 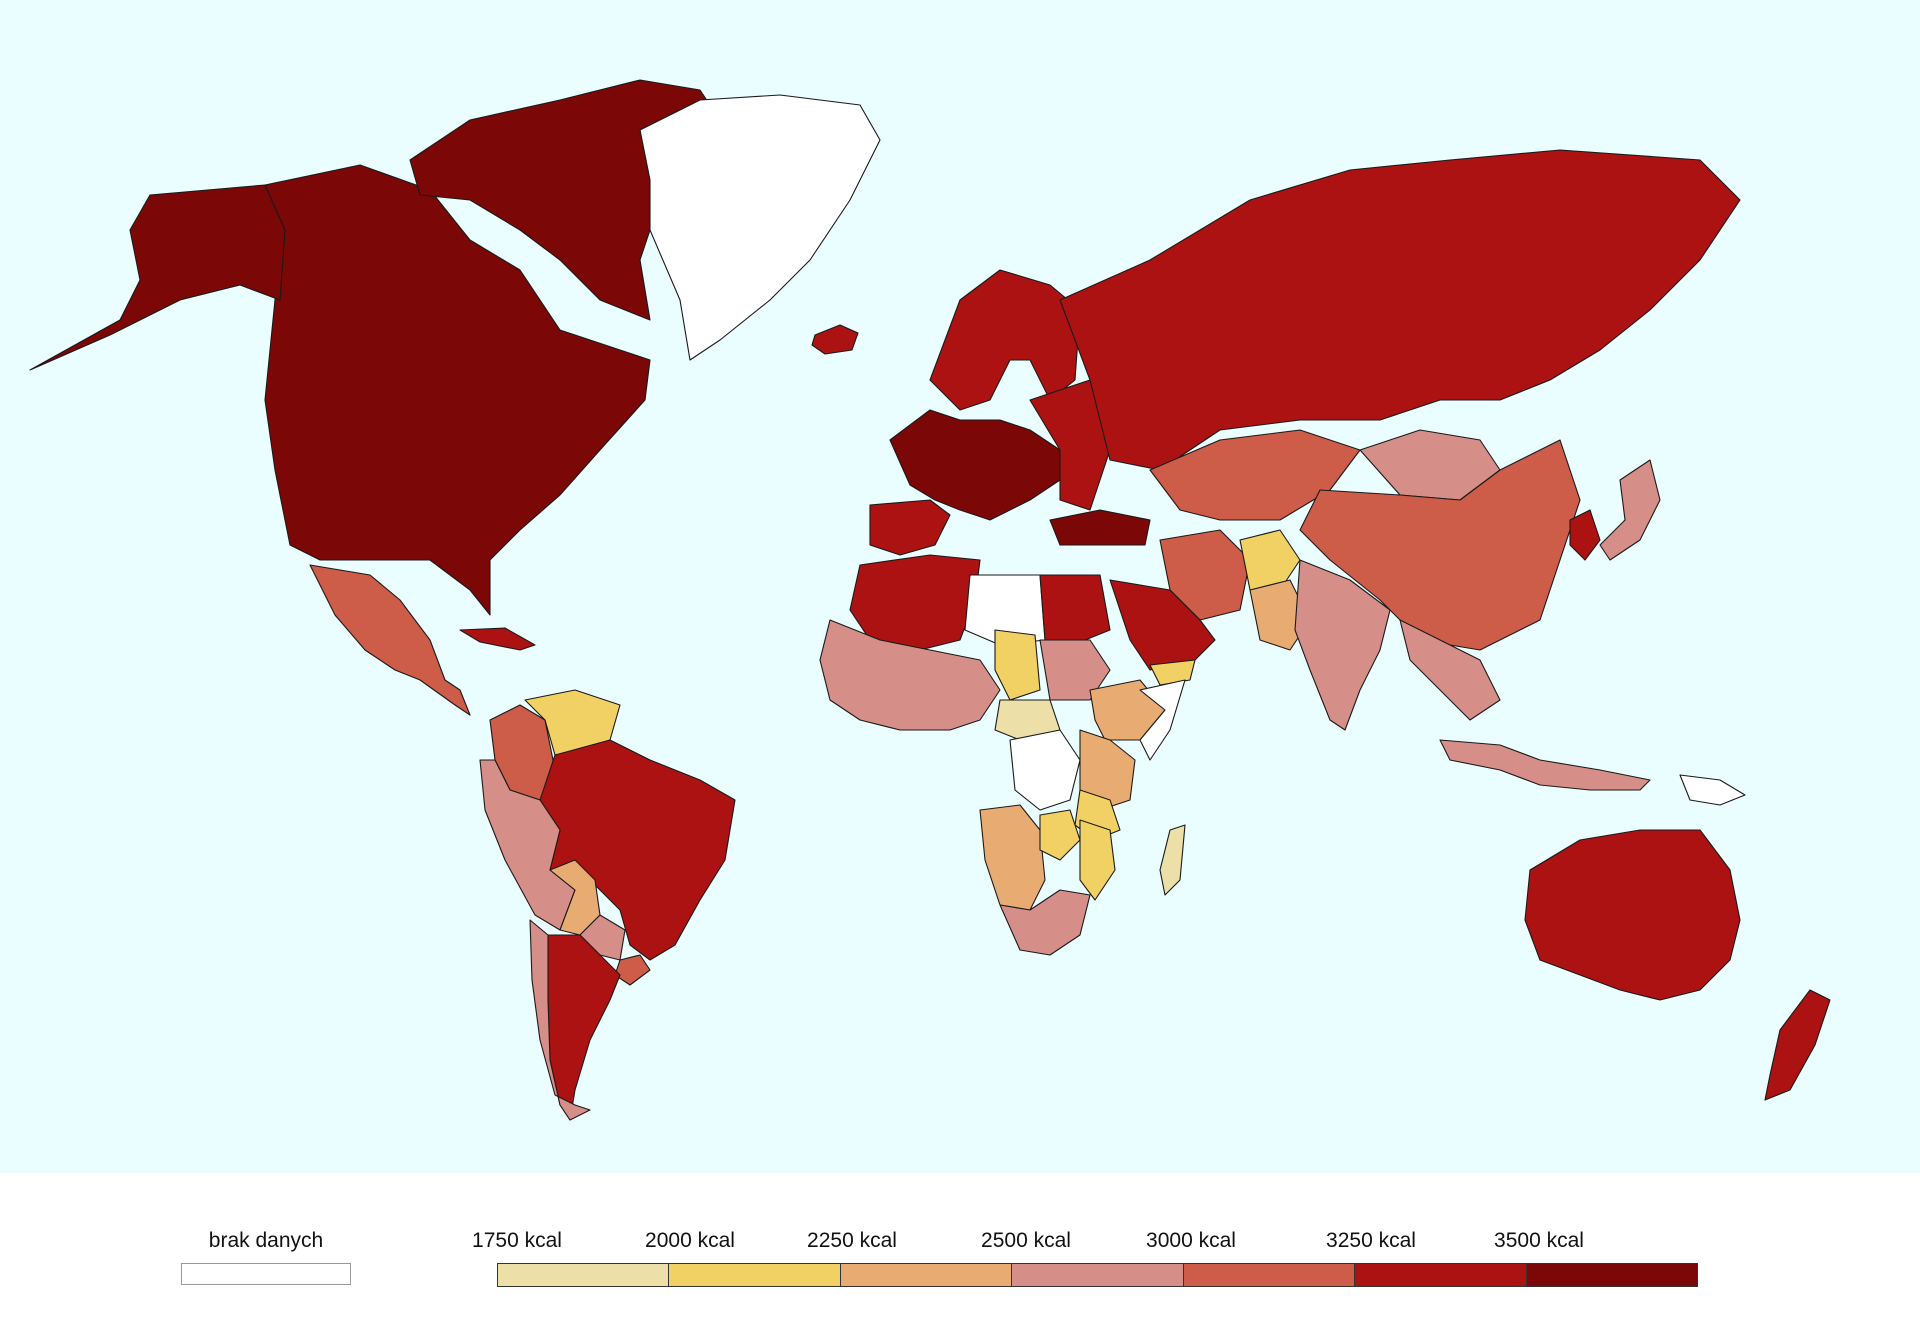 What do you see at coordinates (1075, 670) in the screenshot?
I see `region-sudan` at bounding box center [1075, 670].